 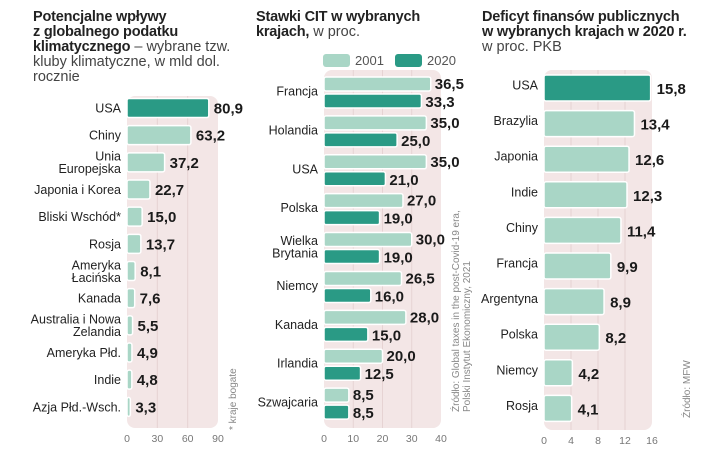 I want to click on value-label: 15,8, so click(x=671, y=89).